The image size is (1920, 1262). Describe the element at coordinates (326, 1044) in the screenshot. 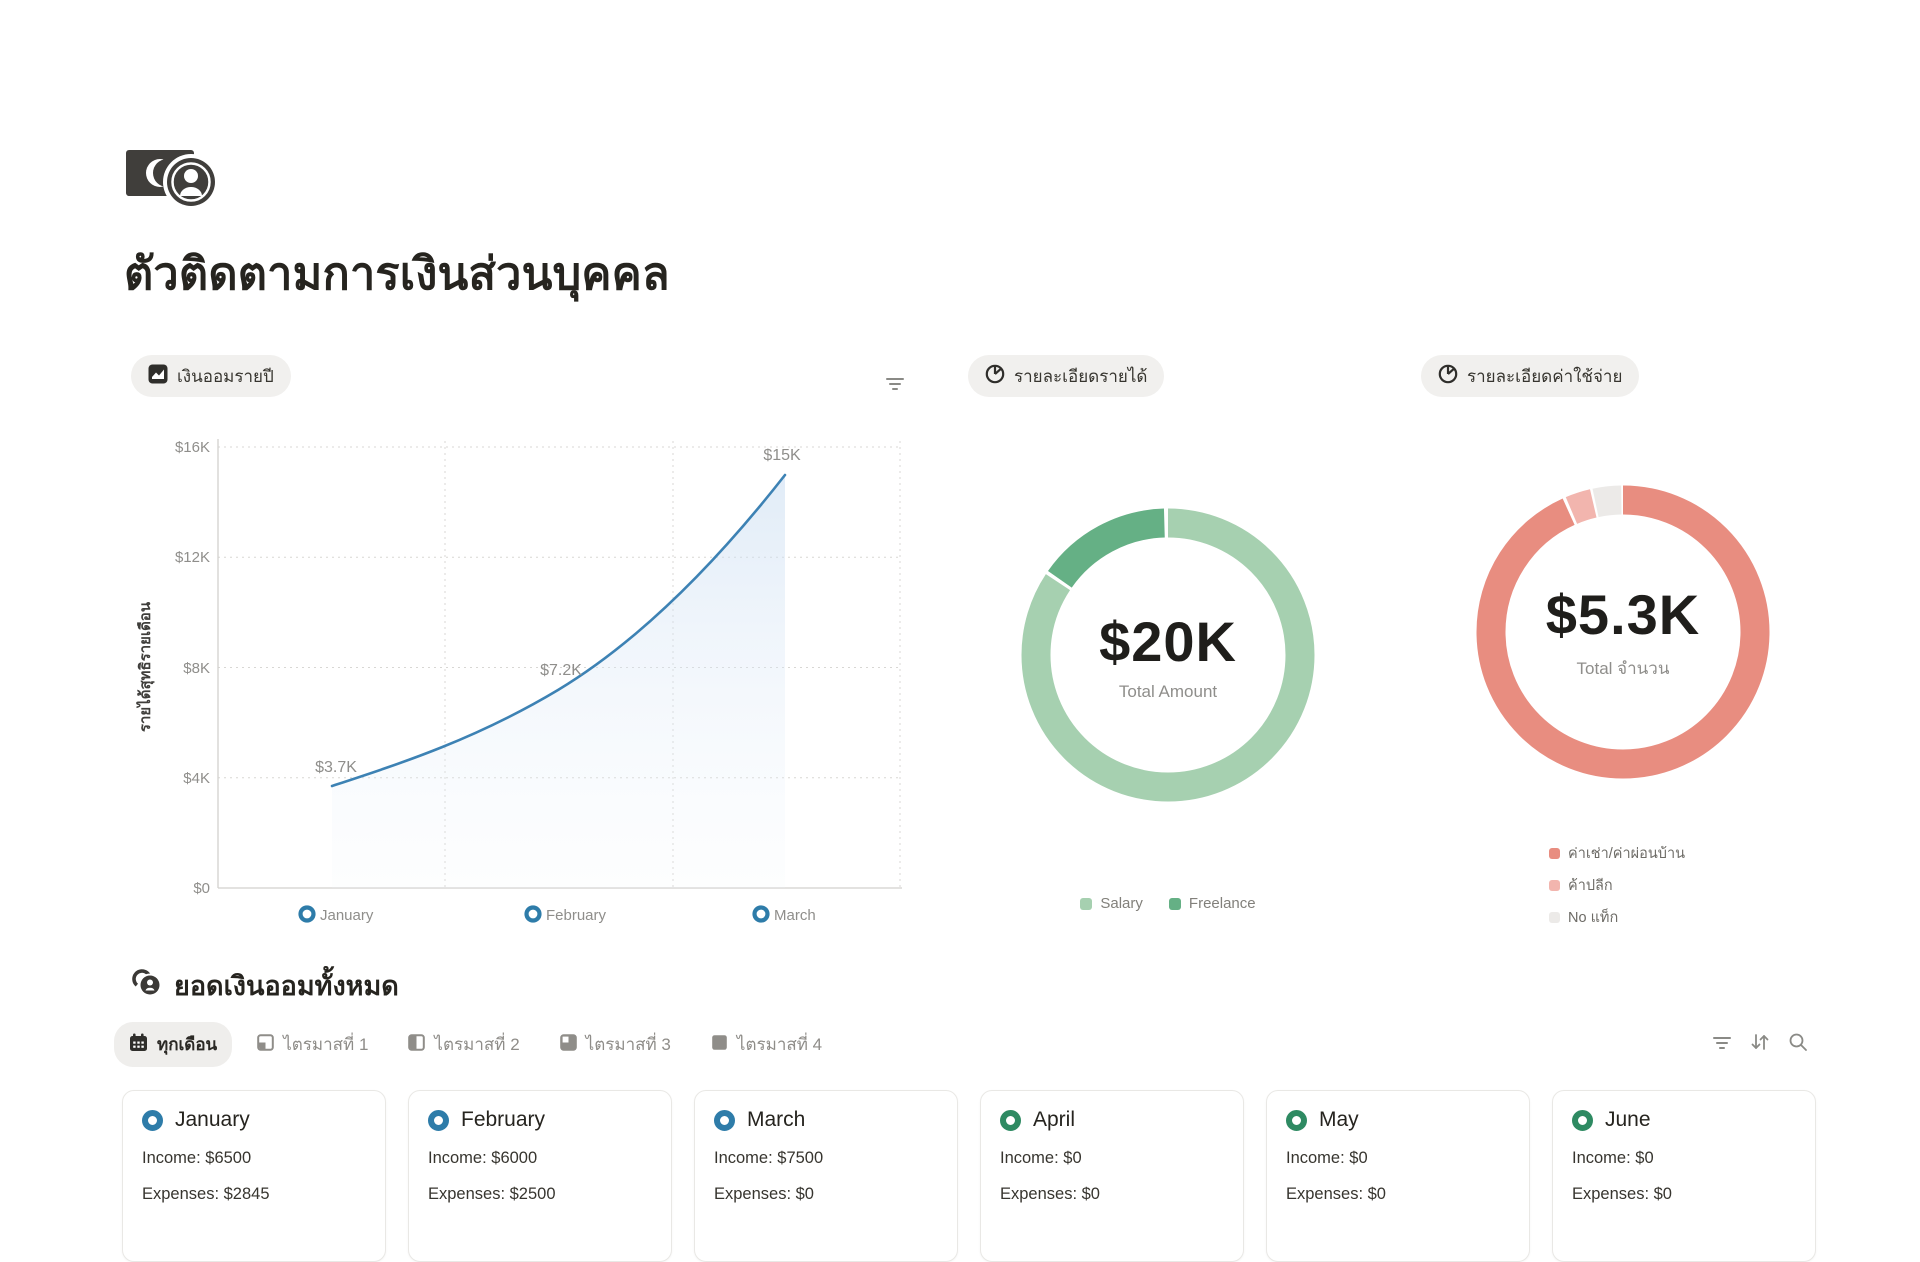

I see `tab-quarter-1-label: ไตรมาสที่ 1` at that location.